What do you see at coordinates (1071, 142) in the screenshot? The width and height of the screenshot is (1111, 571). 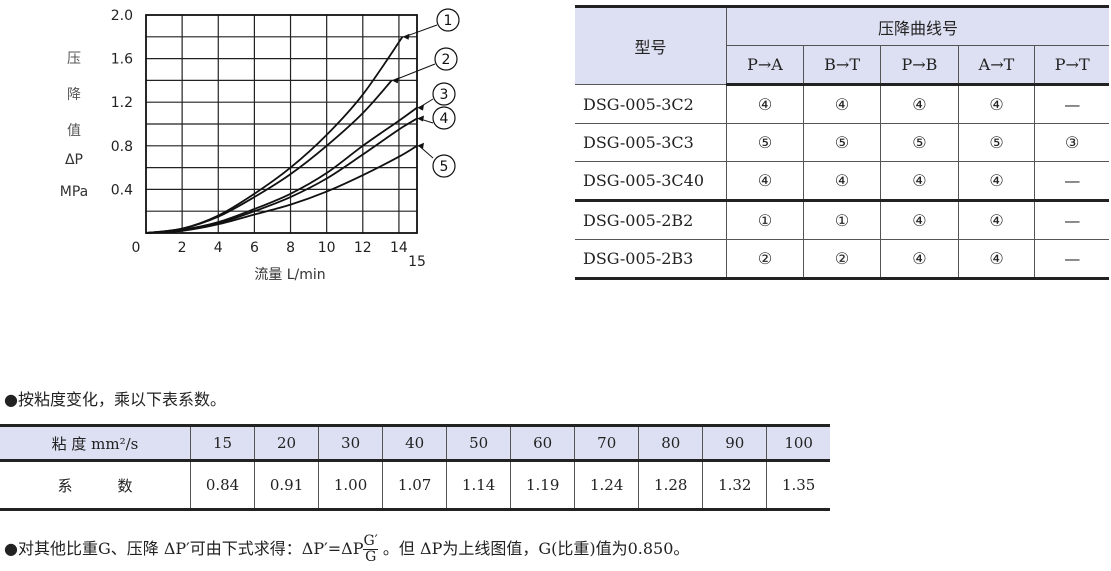 I see `curve-number-cell: ③` at bounding box center [1071, 142].